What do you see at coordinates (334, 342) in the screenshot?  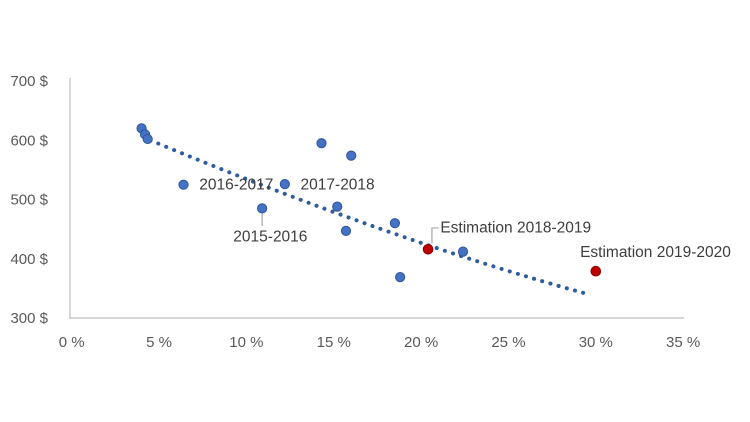 I see `x-tick-label: 15 %` at bounding box center [334, 342].